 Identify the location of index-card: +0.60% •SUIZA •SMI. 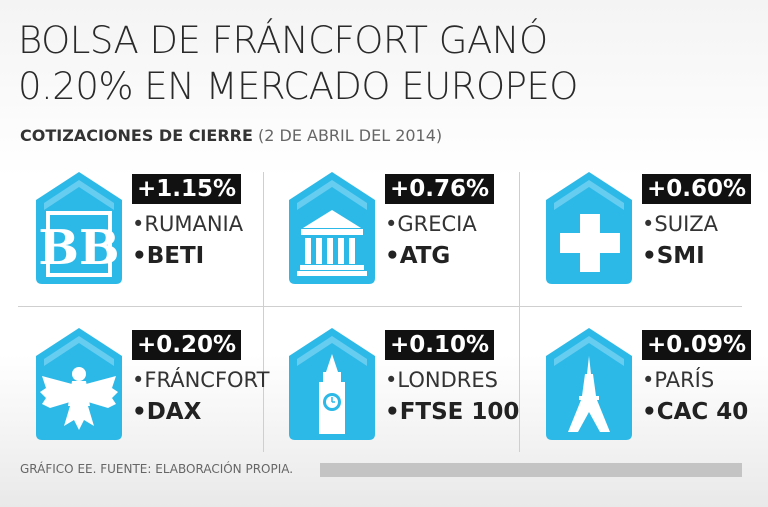
(655, 230).